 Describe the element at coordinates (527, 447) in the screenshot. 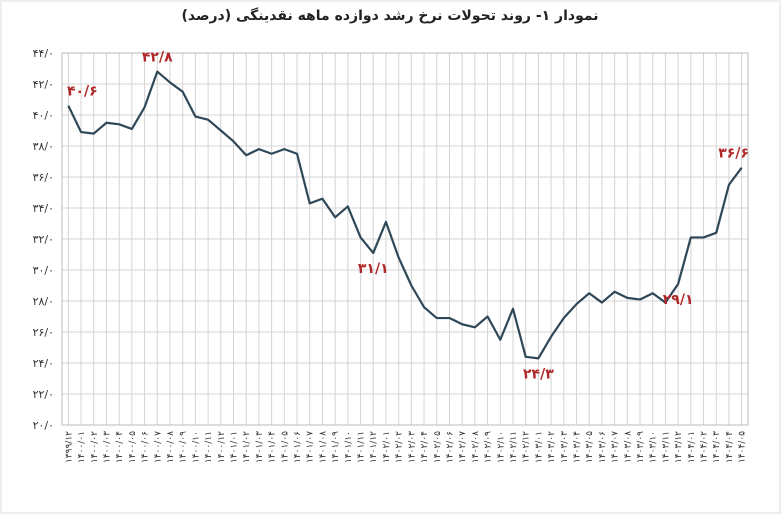

I see `x-tick-label: ۱۴۰۲/۱۲` at that location.